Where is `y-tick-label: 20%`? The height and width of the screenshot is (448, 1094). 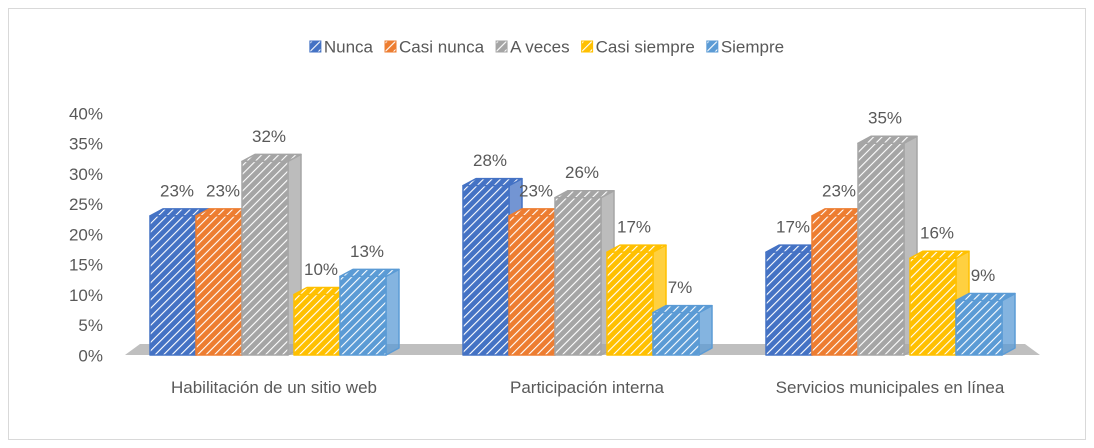 y-tick-label: 20% is located at coordinates (86, 234).